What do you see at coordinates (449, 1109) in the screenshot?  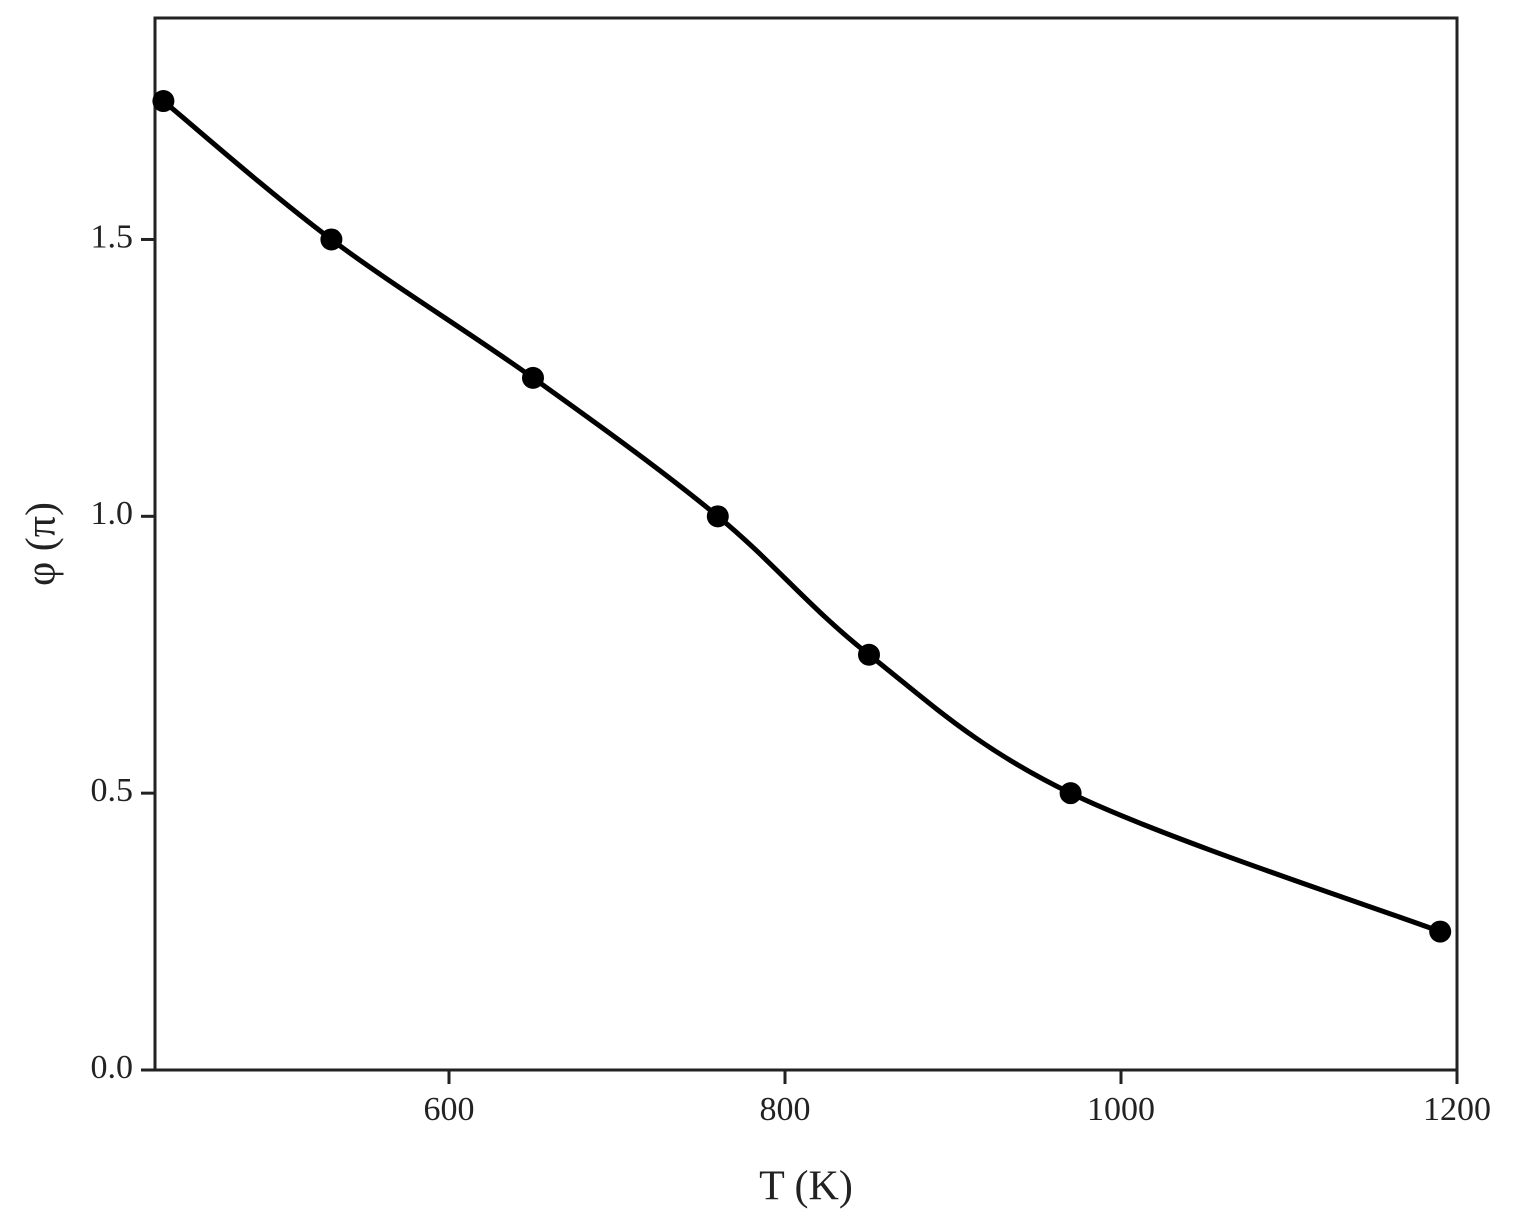 I see `x-tick-label: 600` at bounding box center [449, 1109].